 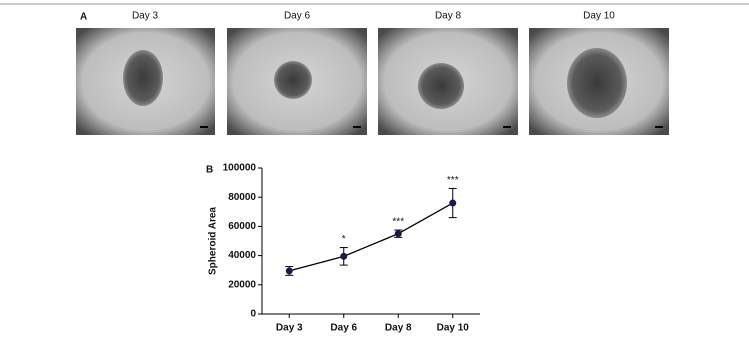 What do you see at coordinates (213, 241) in the screenshot?
I see `y-axis-label: Spheroid Area` at bounding box center [213, 241].